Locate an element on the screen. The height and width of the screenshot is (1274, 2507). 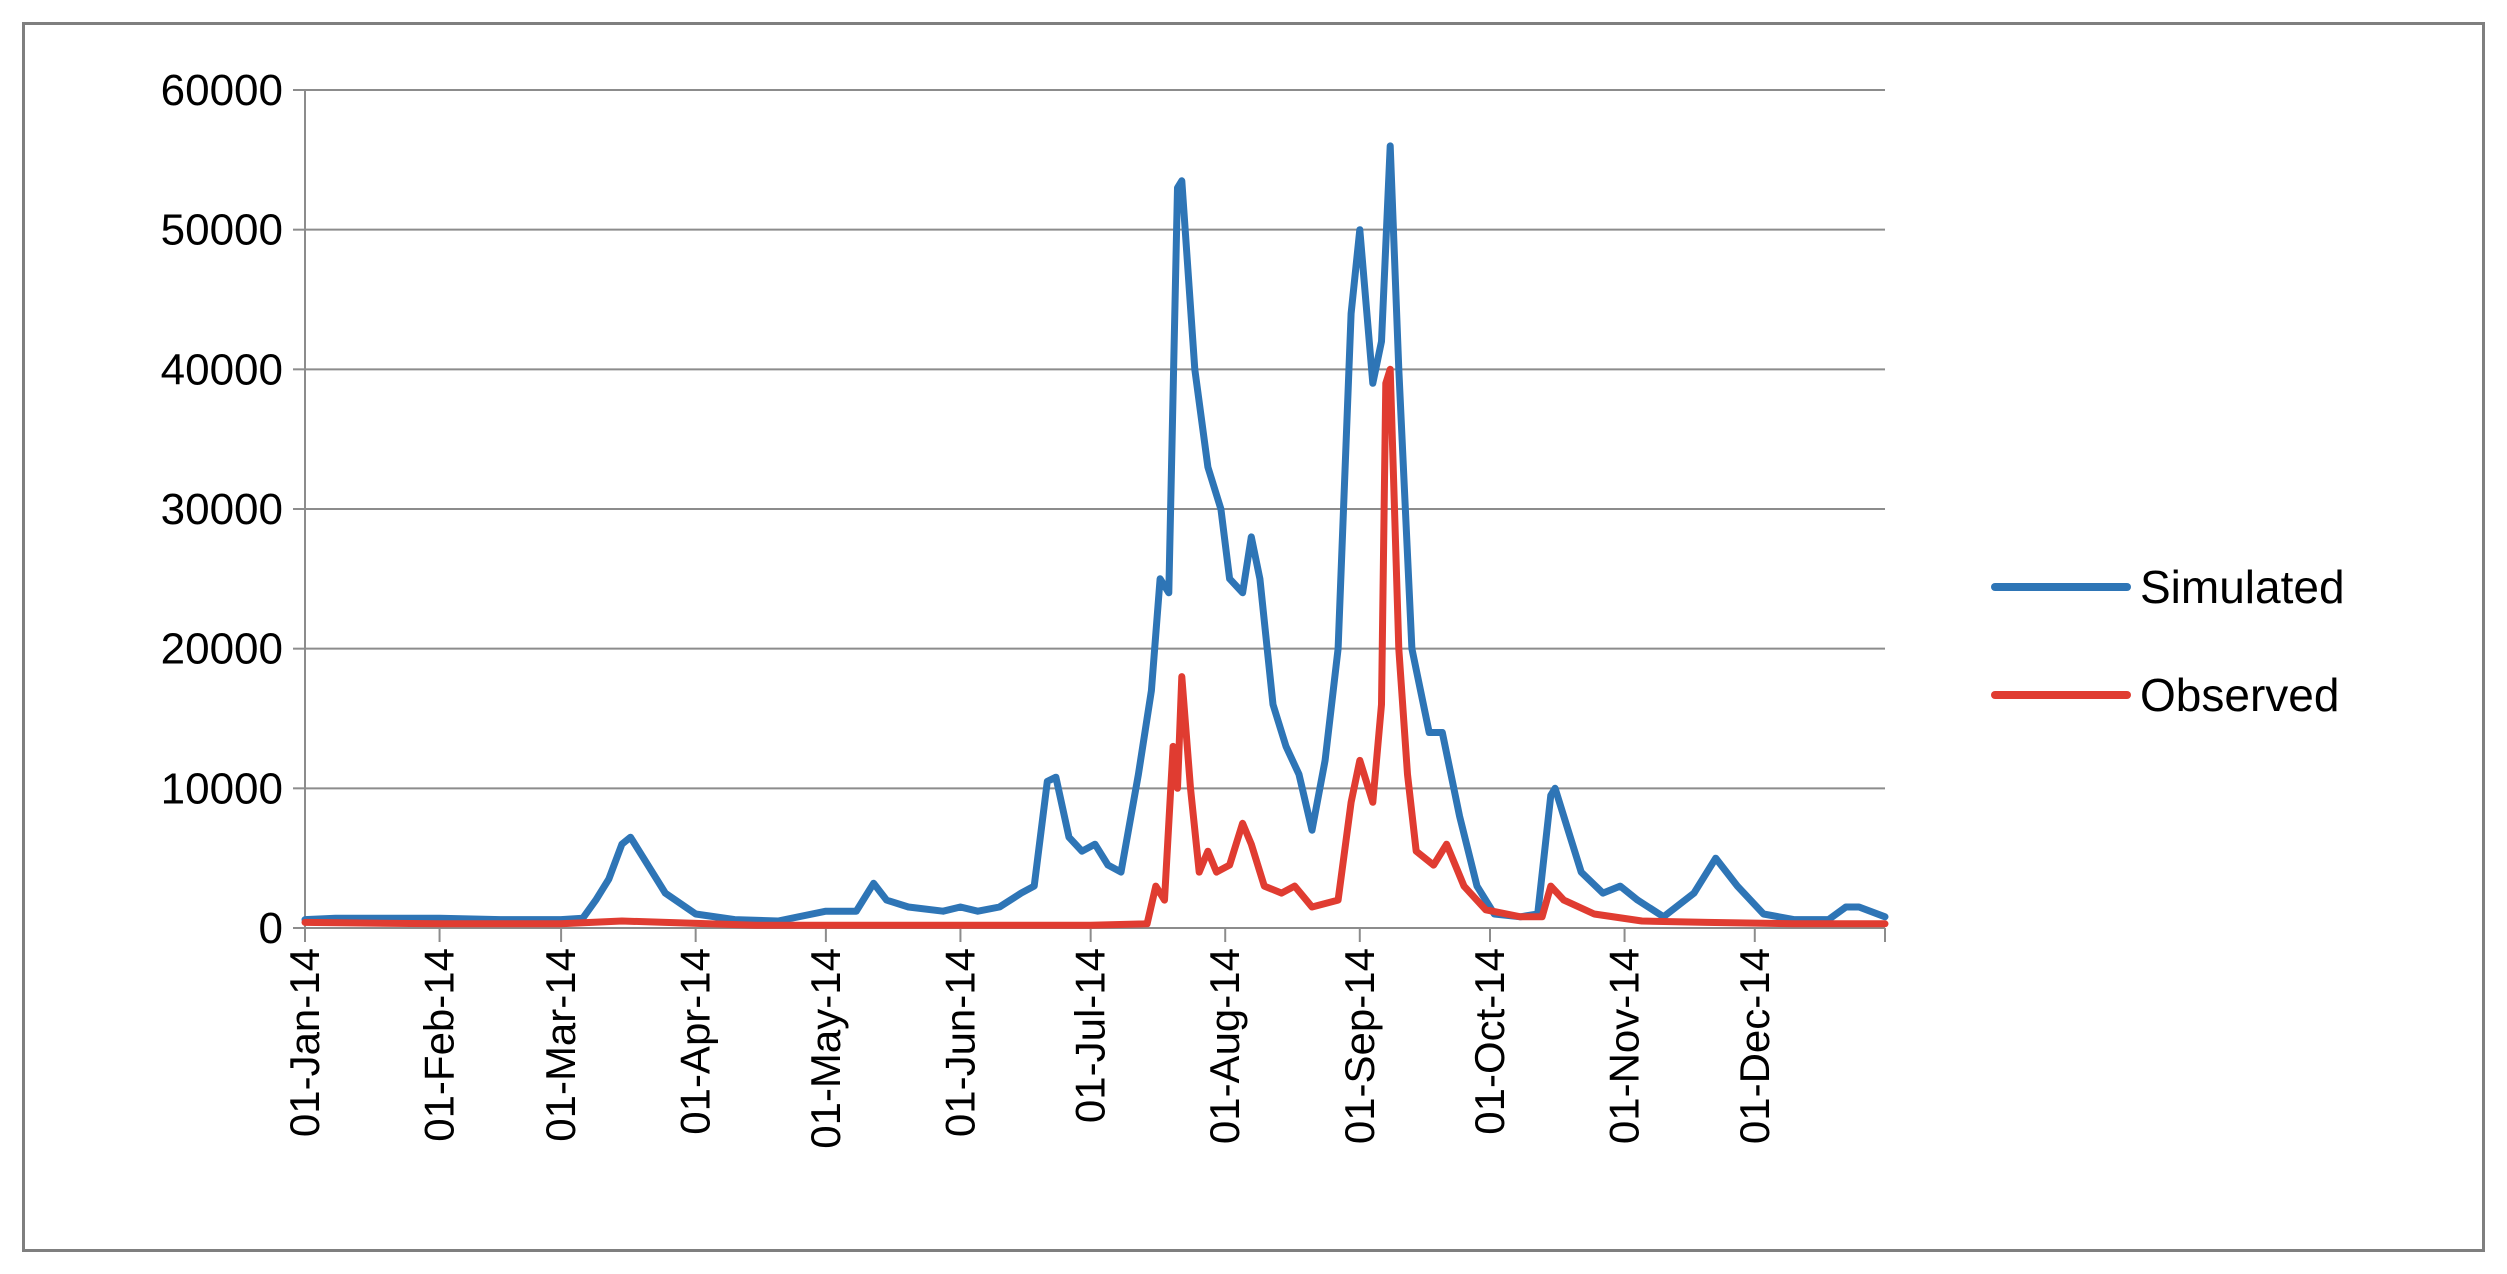
y-tick-label: 30000 is located at coordinates (222, 509).